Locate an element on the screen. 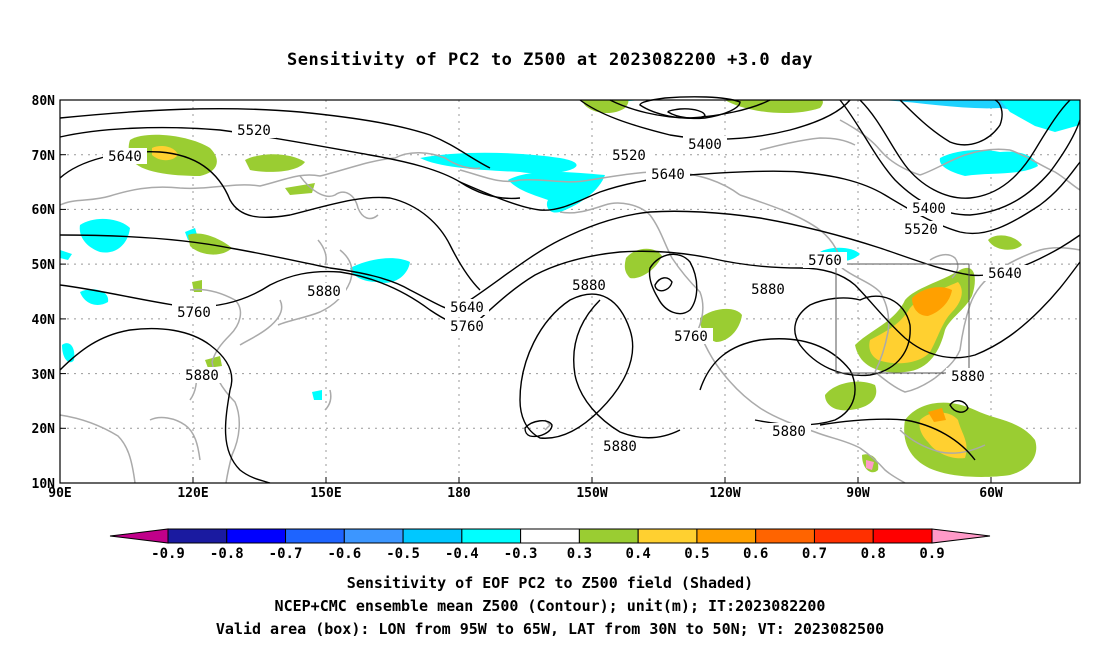  valid-area-box is located at coordinates (902, 318).